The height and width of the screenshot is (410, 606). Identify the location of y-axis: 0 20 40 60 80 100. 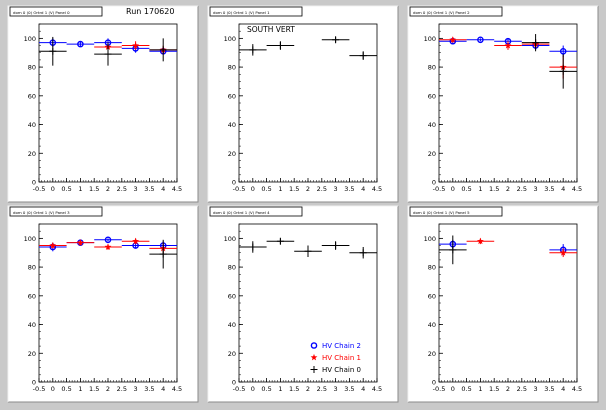
(233, 105).